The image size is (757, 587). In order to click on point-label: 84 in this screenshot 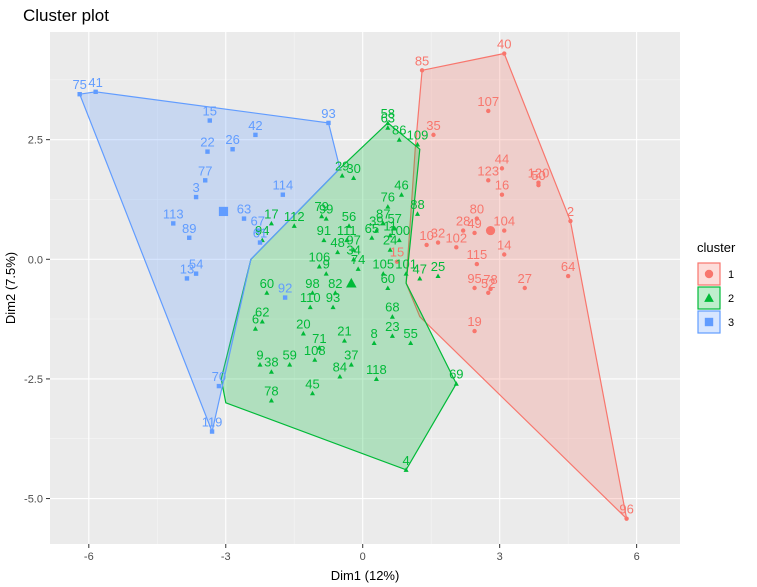, I will do `click(340, 367)`.